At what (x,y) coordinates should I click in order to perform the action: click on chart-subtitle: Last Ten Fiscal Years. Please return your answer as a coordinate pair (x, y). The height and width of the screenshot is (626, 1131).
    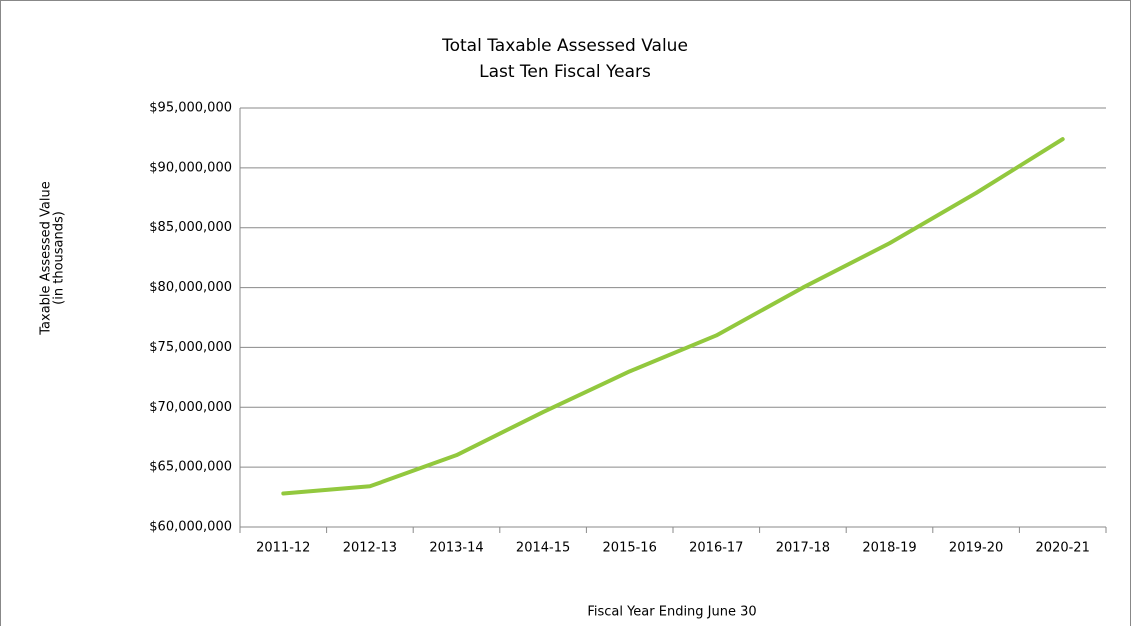
    Looking at the image, I should click on (565, 72).